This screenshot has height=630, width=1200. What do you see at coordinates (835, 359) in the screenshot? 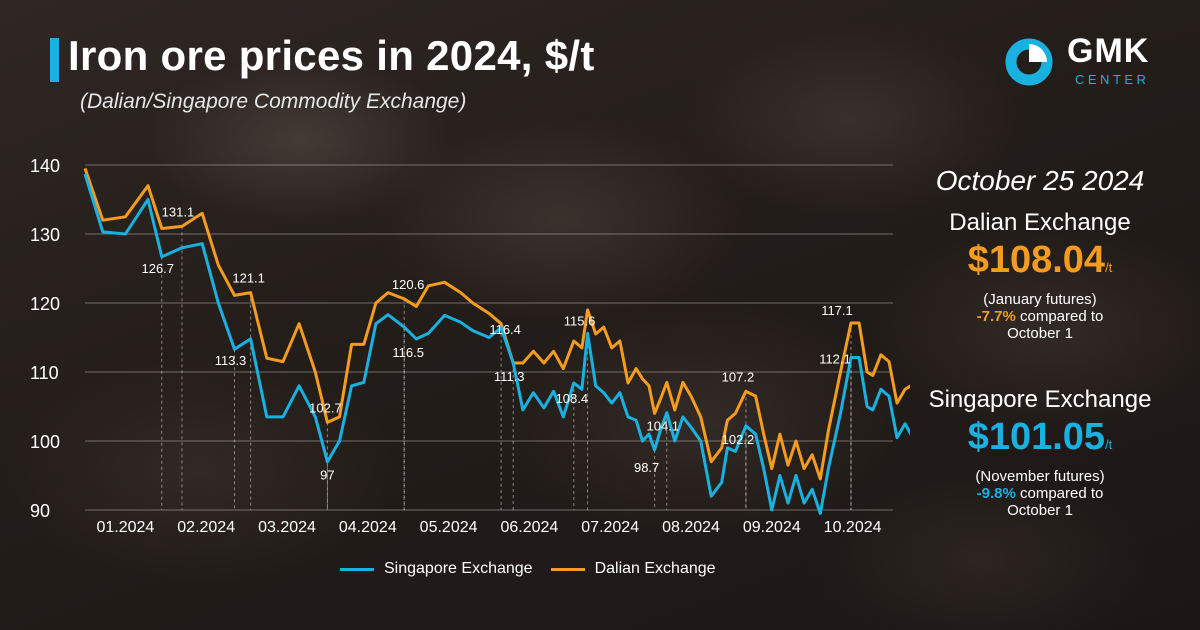
I see `data-label: 112.1` at bounding box center [835, 359].